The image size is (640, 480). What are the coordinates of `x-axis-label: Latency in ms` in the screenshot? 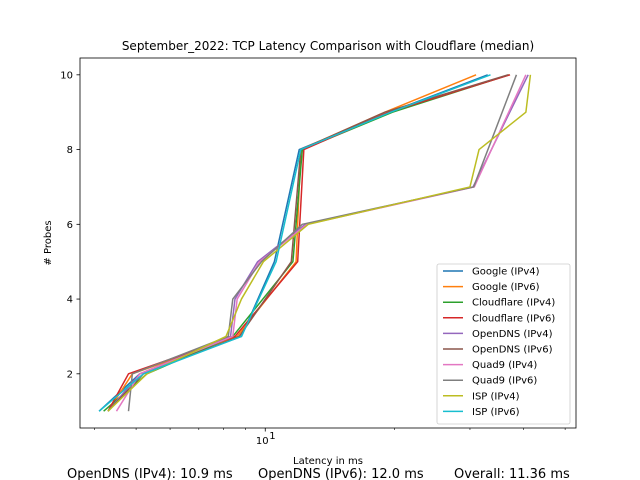 It's located at (328, 461).